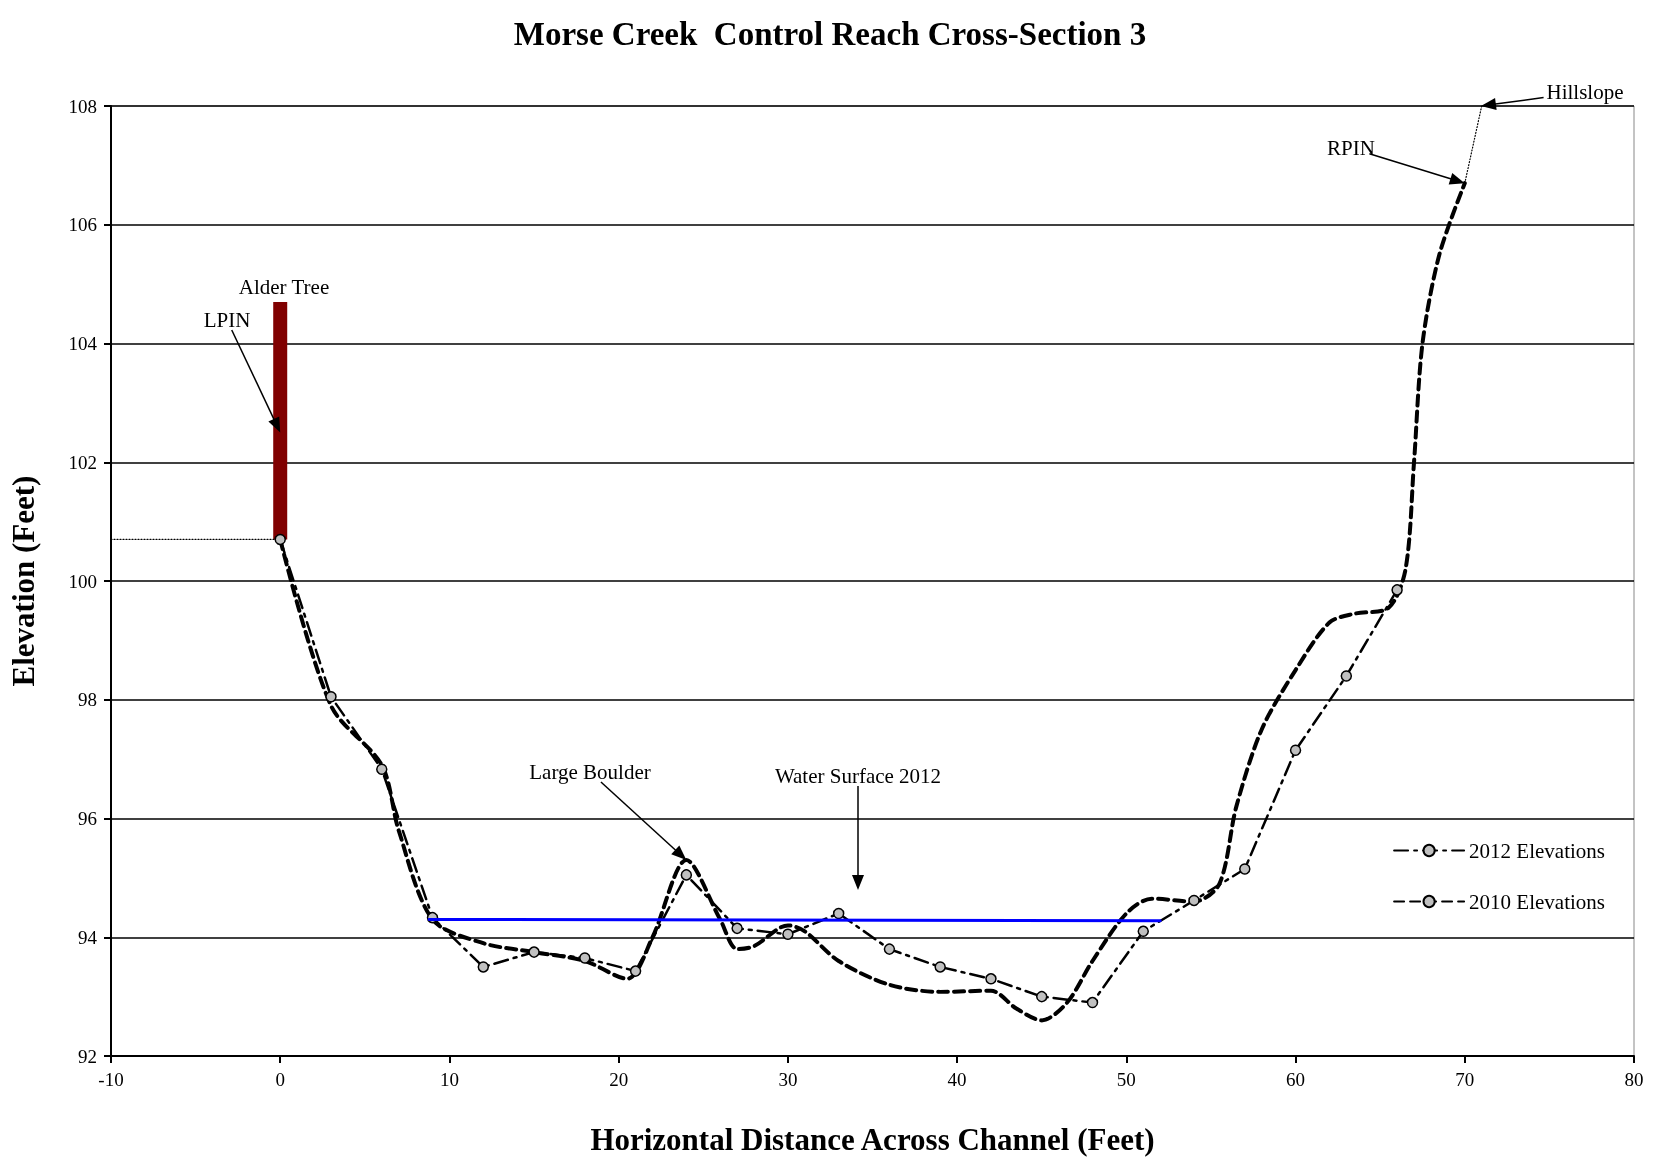 The height and width of the screenshot is (1172, 1660). Describe the element at coordinates (82, 581) in the screenshot. I see `y-tick-label: 100` at that location.